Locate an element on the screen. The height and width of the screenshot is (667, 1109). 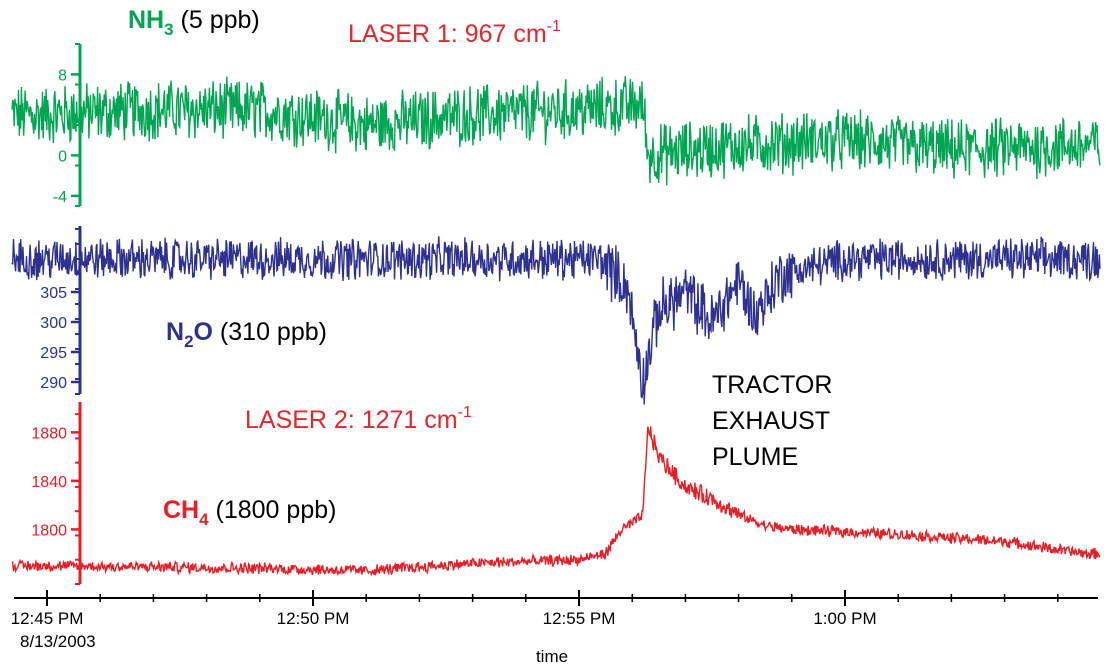
laser2-label: LASER 2: 1271 cm-1 is located at coordinates (358, 419).